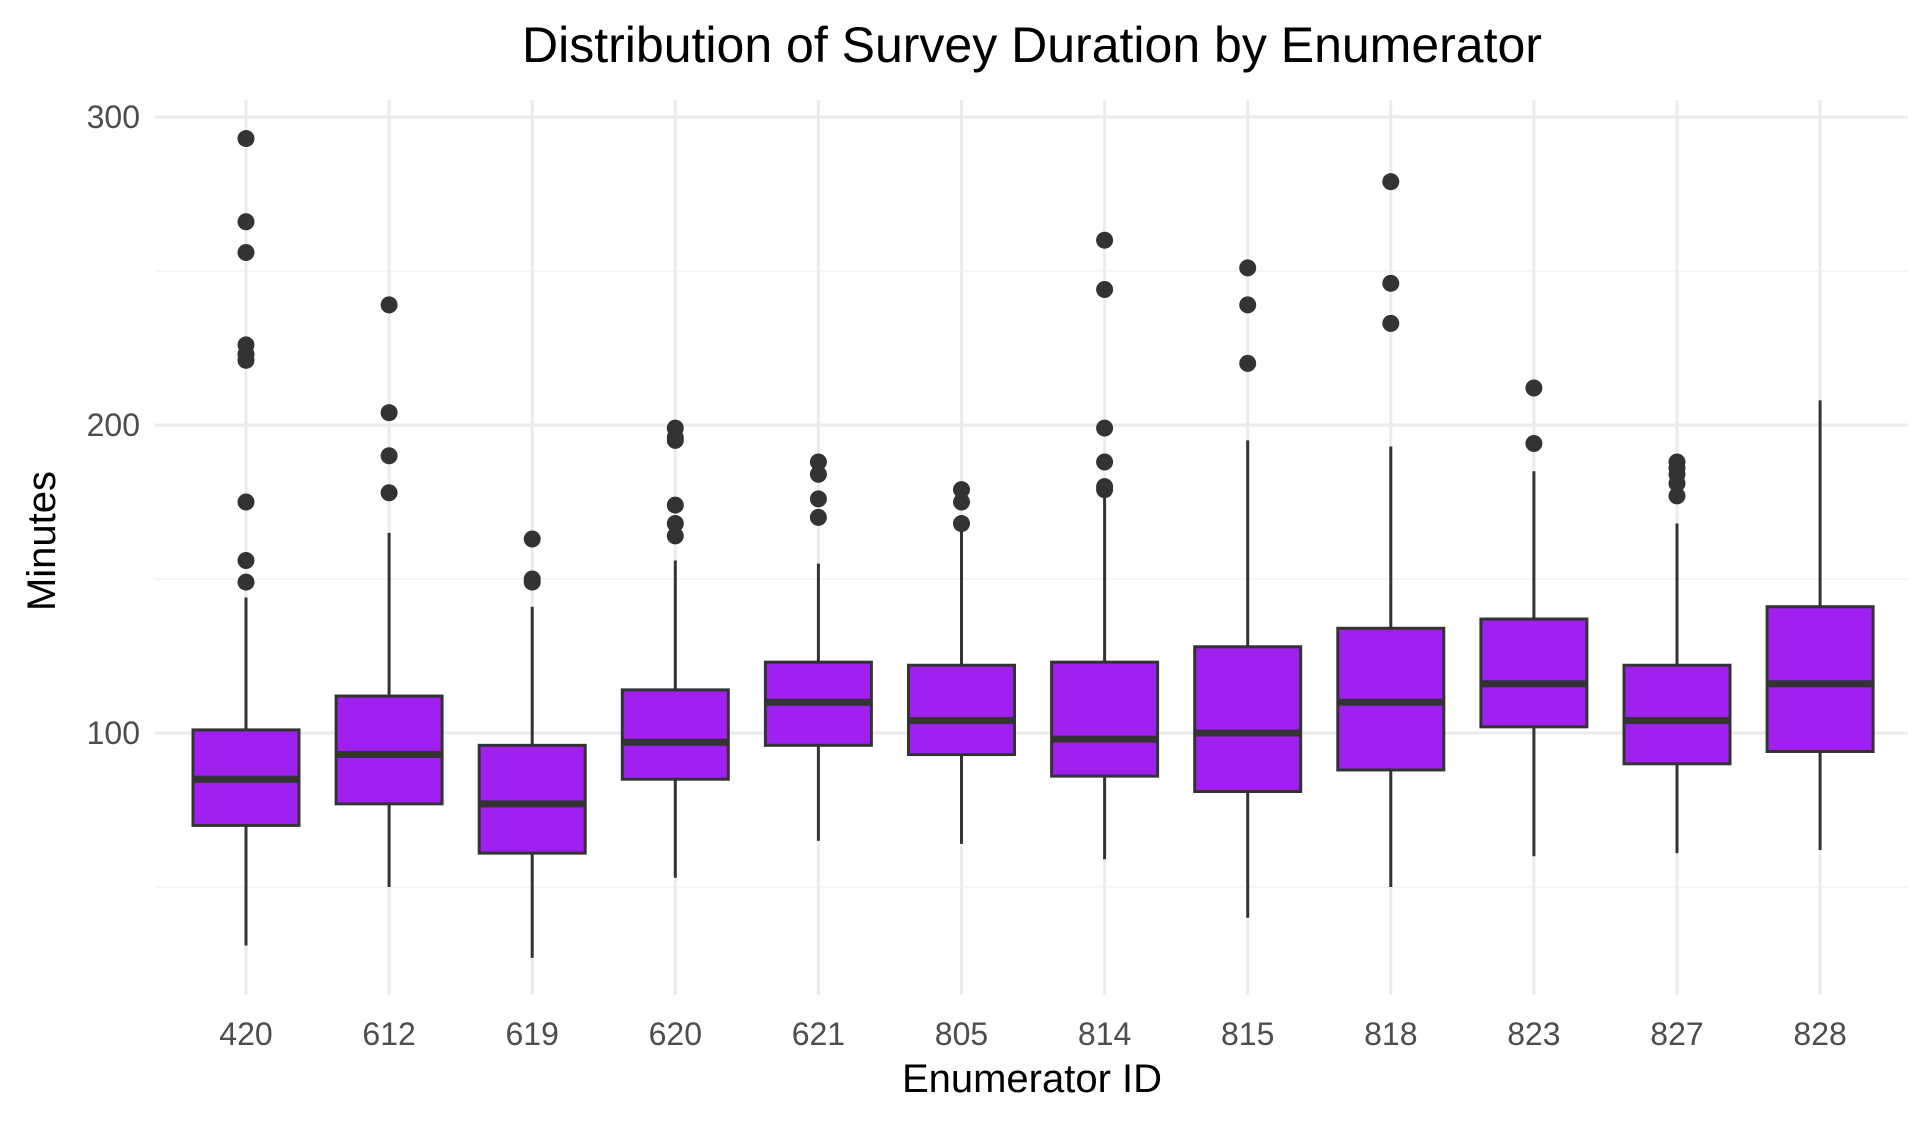 The image size is (1920, 1127). What do you see at coordinates (42, 541) in the screenshot?
I see `y-axis-title: Minutes` at bounding box center [42, 541].